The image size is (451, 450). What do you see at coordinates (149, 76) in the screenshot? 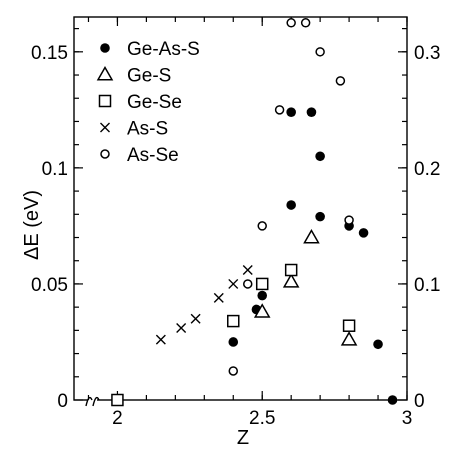
I see `legend-label: Ge-S` at bounding box center [149, 76].